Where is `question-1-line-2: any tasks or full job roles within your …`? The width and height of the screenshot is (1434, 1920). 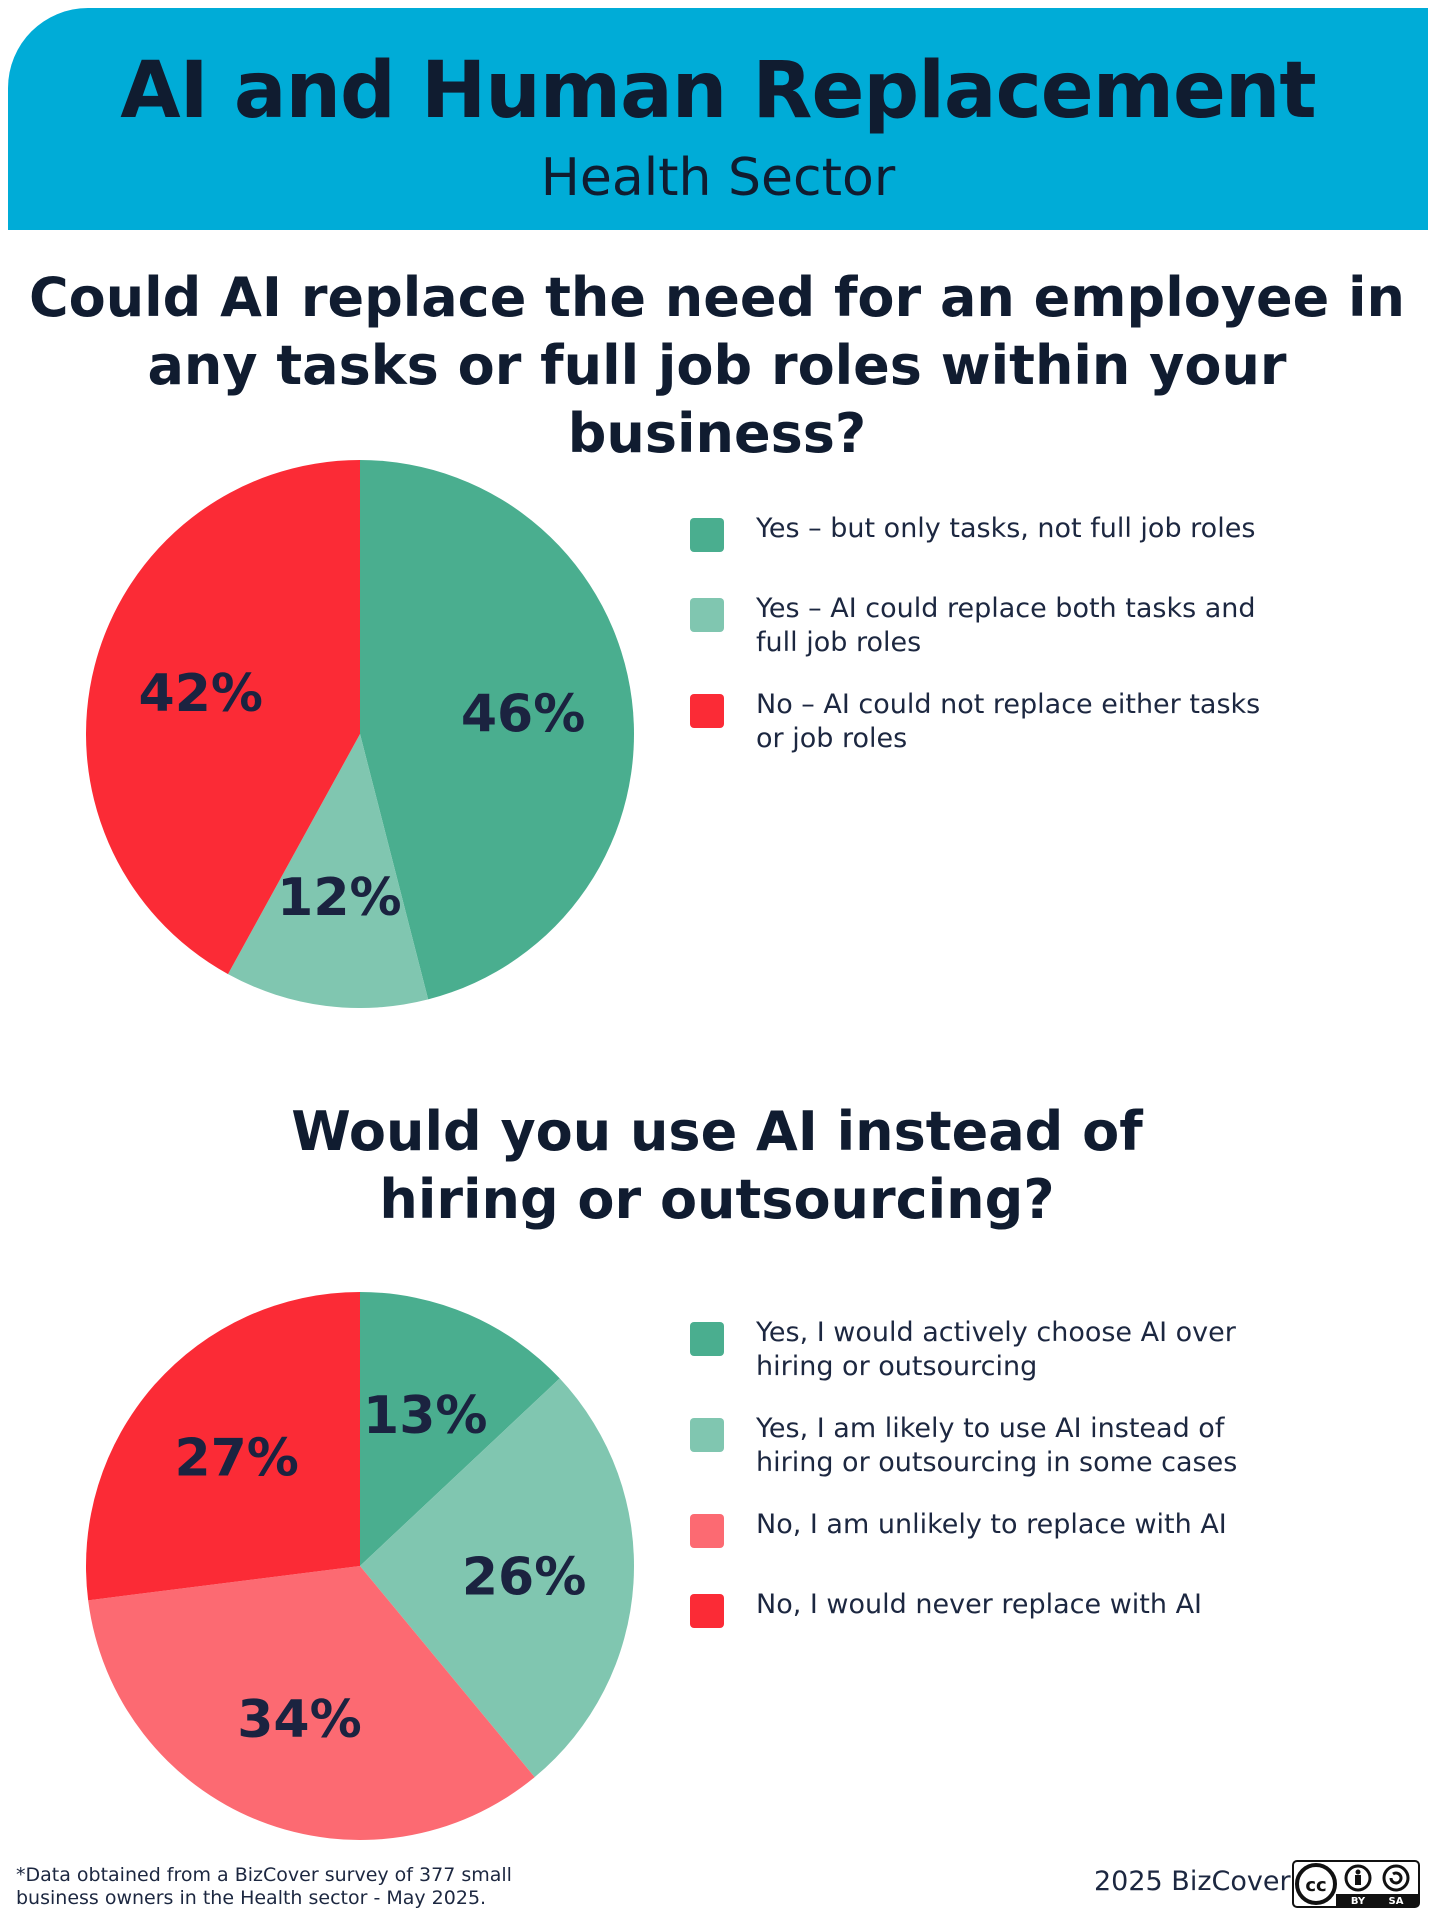
question-1-line-2: any tasks or full job roles within your … is located at coordinates (717, 399).